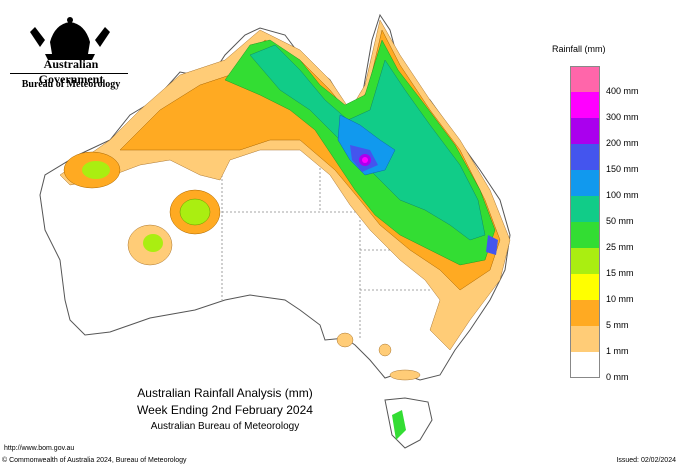 This screenshot has height=467, width=676. I want to click on legend-label: 150 mm, so click(622, 169).